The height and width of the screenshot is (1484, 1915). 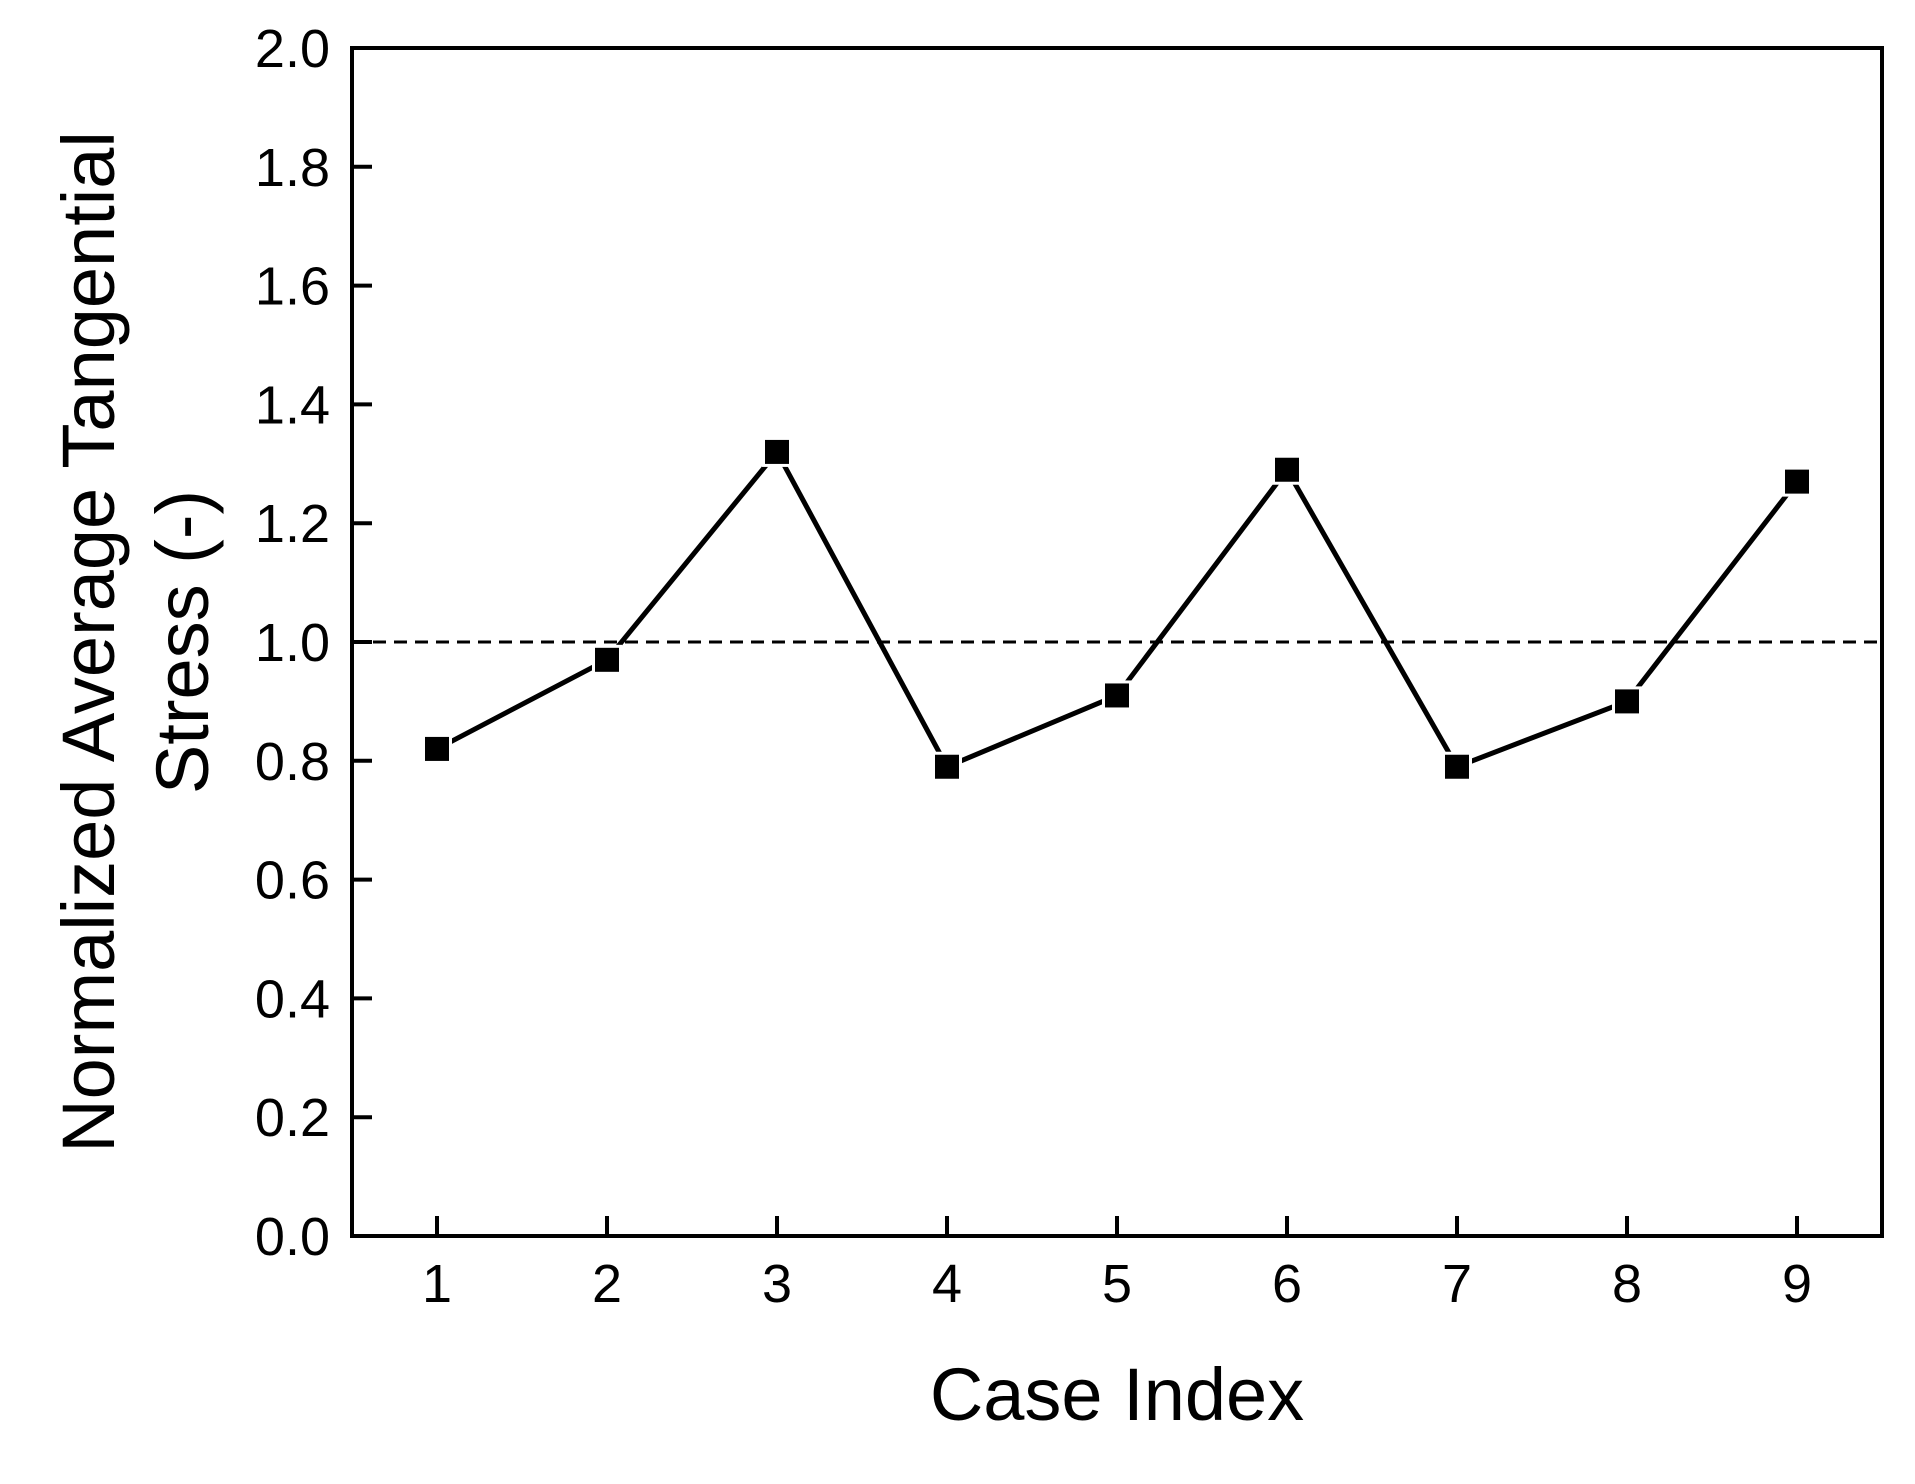 I want to click on y-tick-label: 0.0, so click(x=292, y=1237).